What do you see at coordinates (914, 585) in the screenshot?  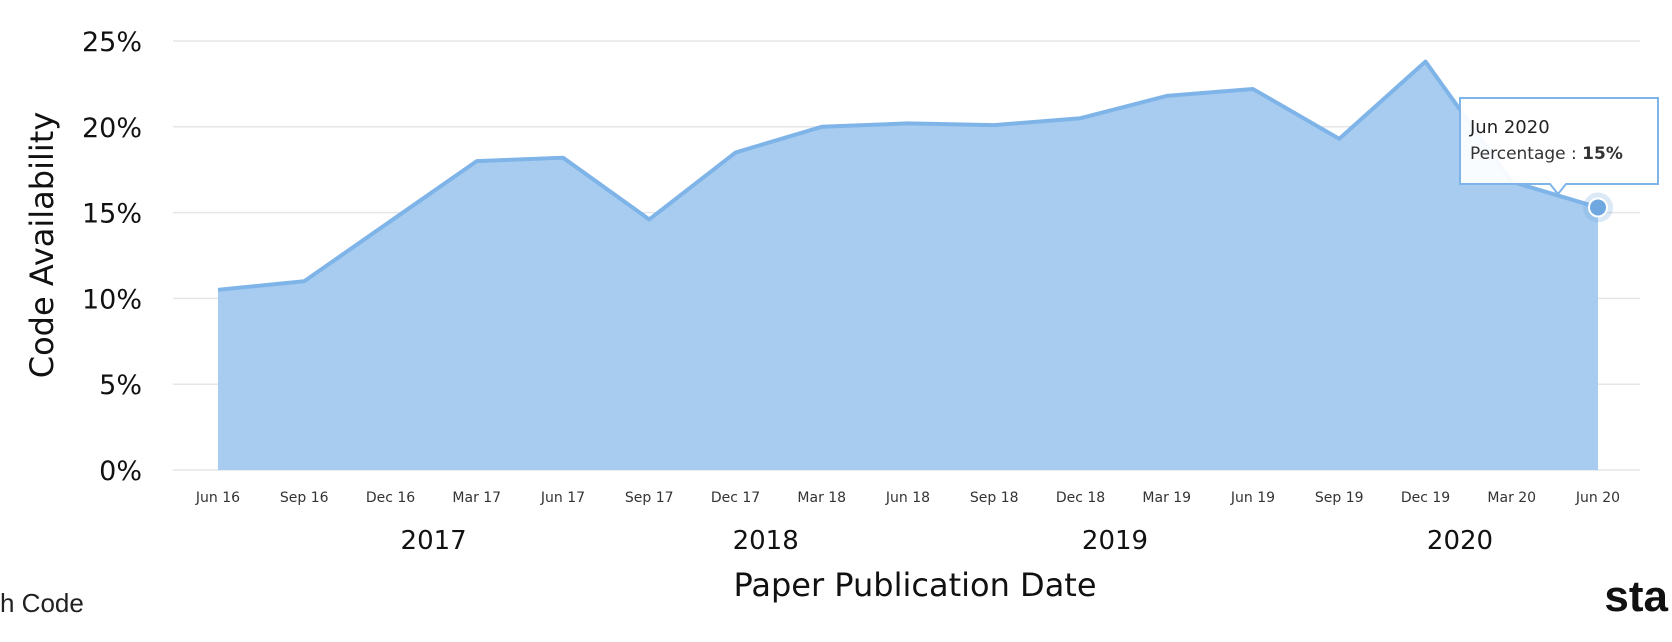 I see `x-axis-title: Paper Publication Date` at bounding box center [914, 585].